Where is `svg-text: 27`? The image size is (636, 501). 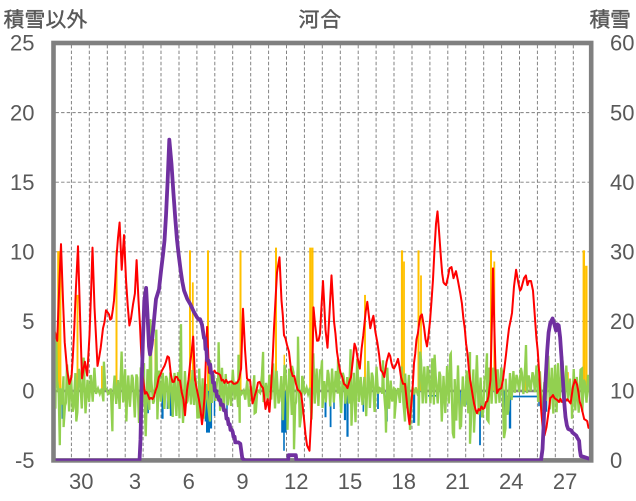 svg-text: 27 is located at coordinates (565, 481).